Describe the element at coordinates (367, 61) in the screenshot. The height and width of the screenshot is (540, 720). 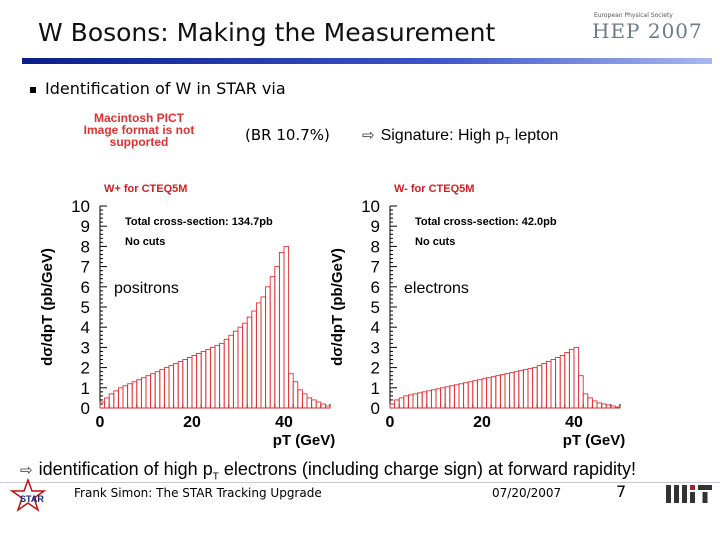
I see `title-underline` at that location.